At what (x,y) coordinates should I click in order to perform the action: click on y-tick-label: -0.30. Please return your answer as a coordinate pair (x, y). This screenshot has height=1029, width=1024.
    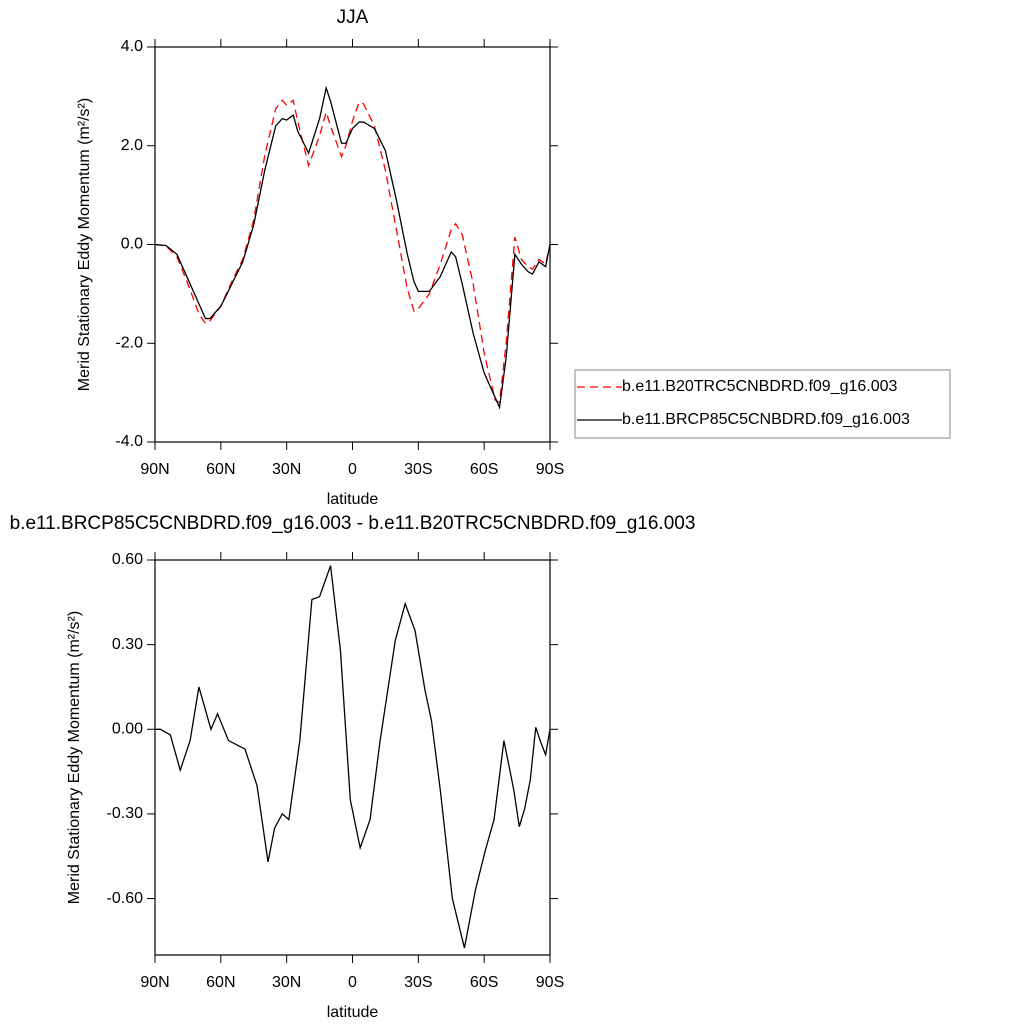
    Looking at the image, I should click on (125, 813).